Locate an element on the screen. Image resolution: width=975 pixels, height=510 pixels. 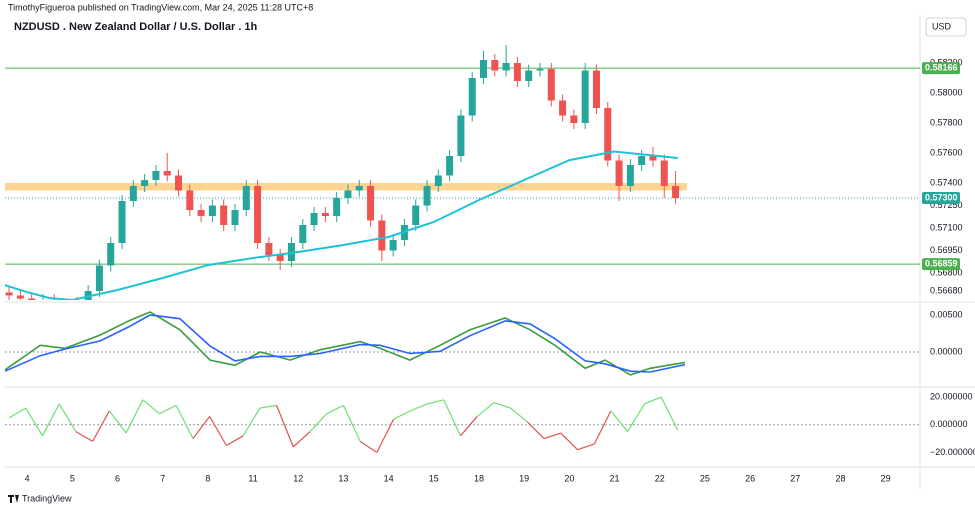
y-tick-label: 0.000000 is located at coordinates (949, 424).